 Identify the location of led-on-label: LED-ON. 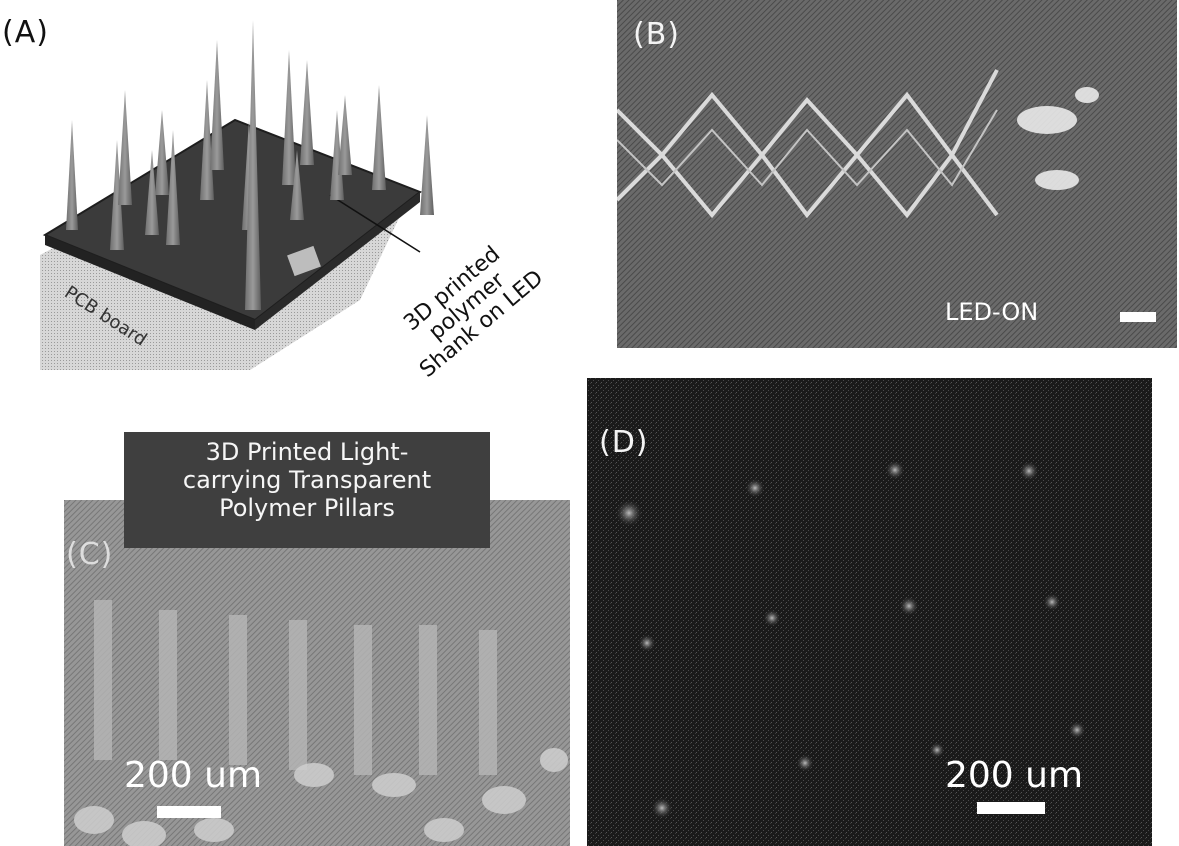
(991, 312).